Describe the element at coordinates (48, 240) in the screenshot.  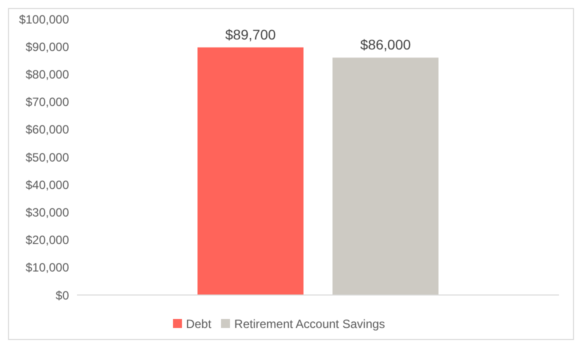
I see `y-tick-label: $20,000` at that location.